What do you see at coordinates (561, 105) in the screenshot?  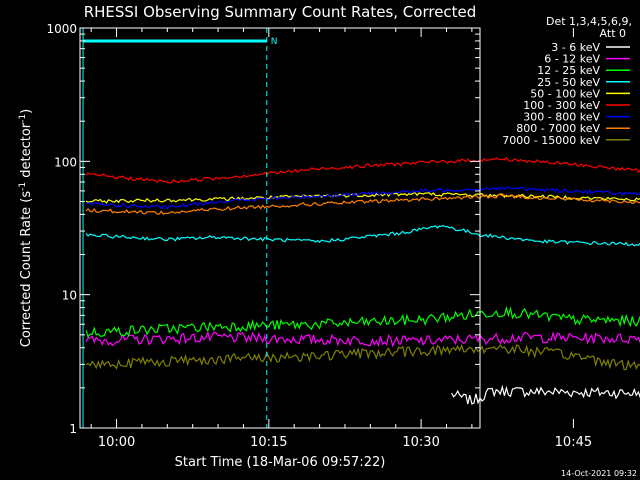 I see `legend-label-5: 100 - 300 keV` at bounding box center [561, 105].